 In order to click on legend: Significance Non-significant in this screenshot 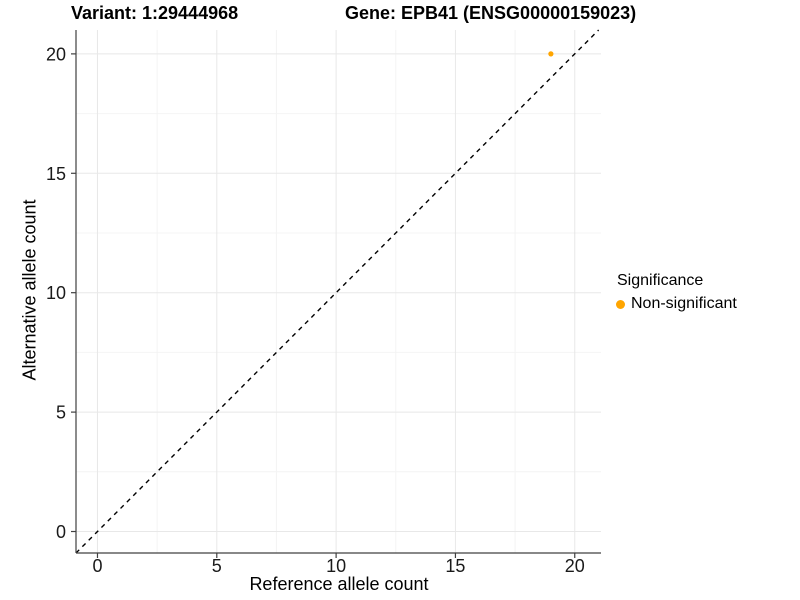, I will do `click(676, 292)`.